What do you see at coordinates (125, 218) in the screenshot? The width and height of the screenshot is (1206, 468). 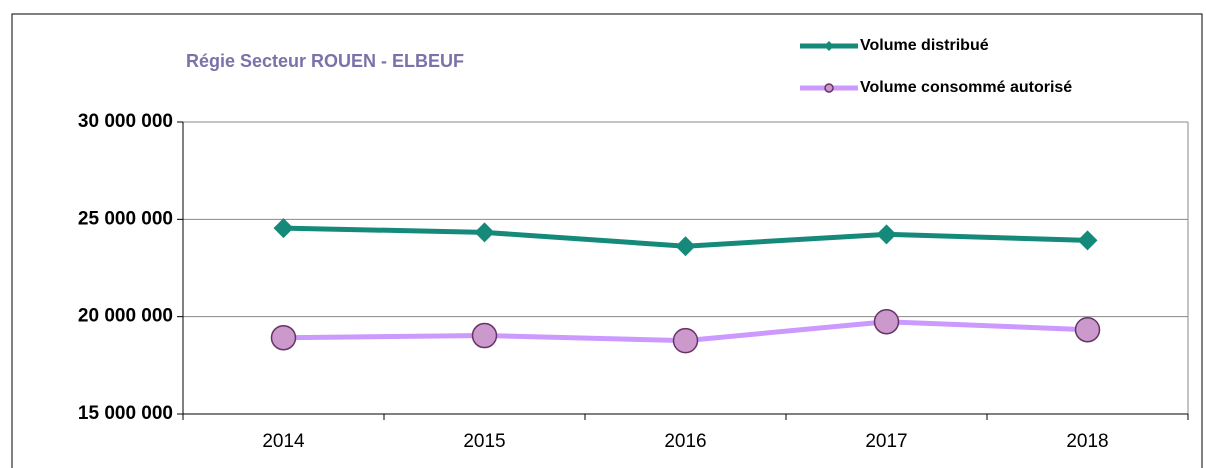 I see `y-tick-label: 25 000 000` at bounding box center [125, 218].